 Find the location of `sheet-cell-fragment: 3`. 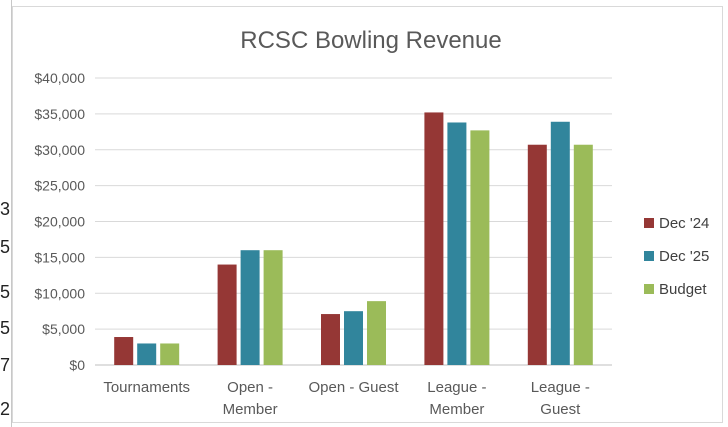

sheet-cell-fragment: 3 is located at coordinates (5, 209).